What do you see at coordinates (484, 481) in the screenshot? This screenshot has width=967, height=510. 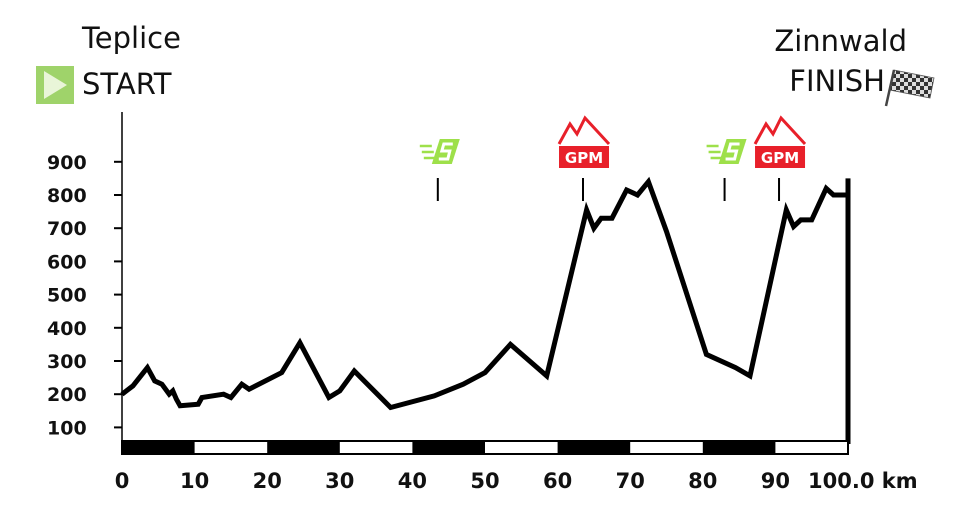 I see `x-tick-label: 50` at bounding box center [484, 481].